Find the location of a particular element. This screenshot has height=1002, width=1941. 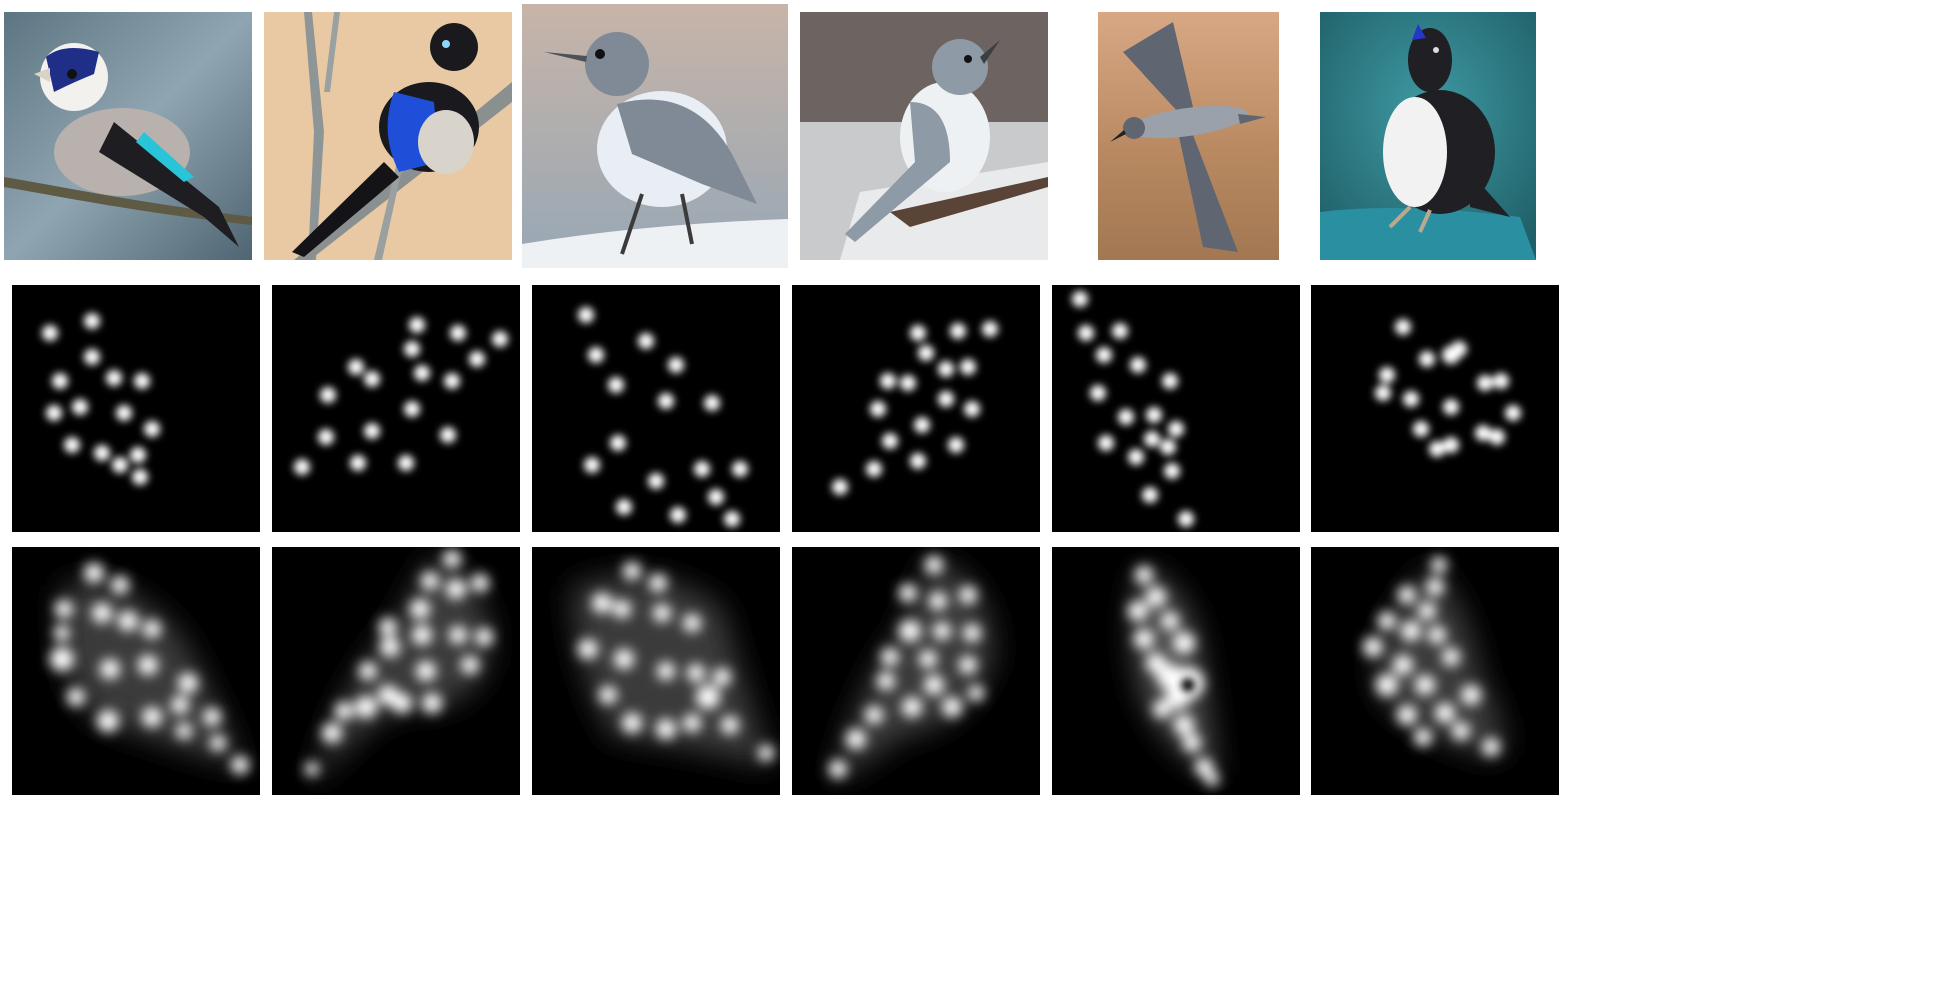

grey-wren-on-concrete-image is located at coordinates (924, 136).